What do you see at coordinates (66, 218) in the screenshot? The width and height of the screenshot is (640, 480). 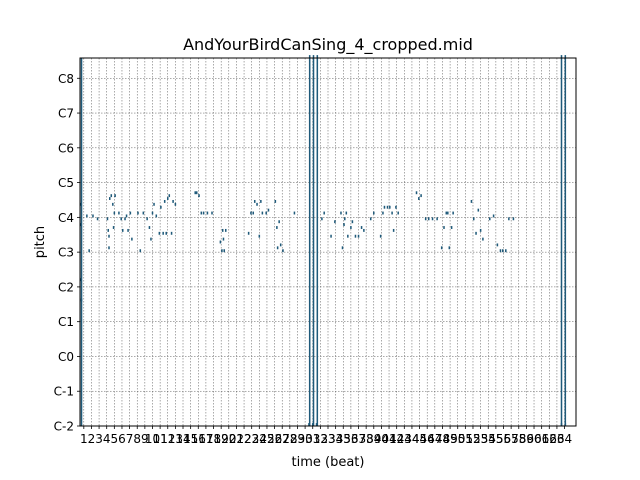 I see `y-tick-label: C4` at bounding box center [66, 218].